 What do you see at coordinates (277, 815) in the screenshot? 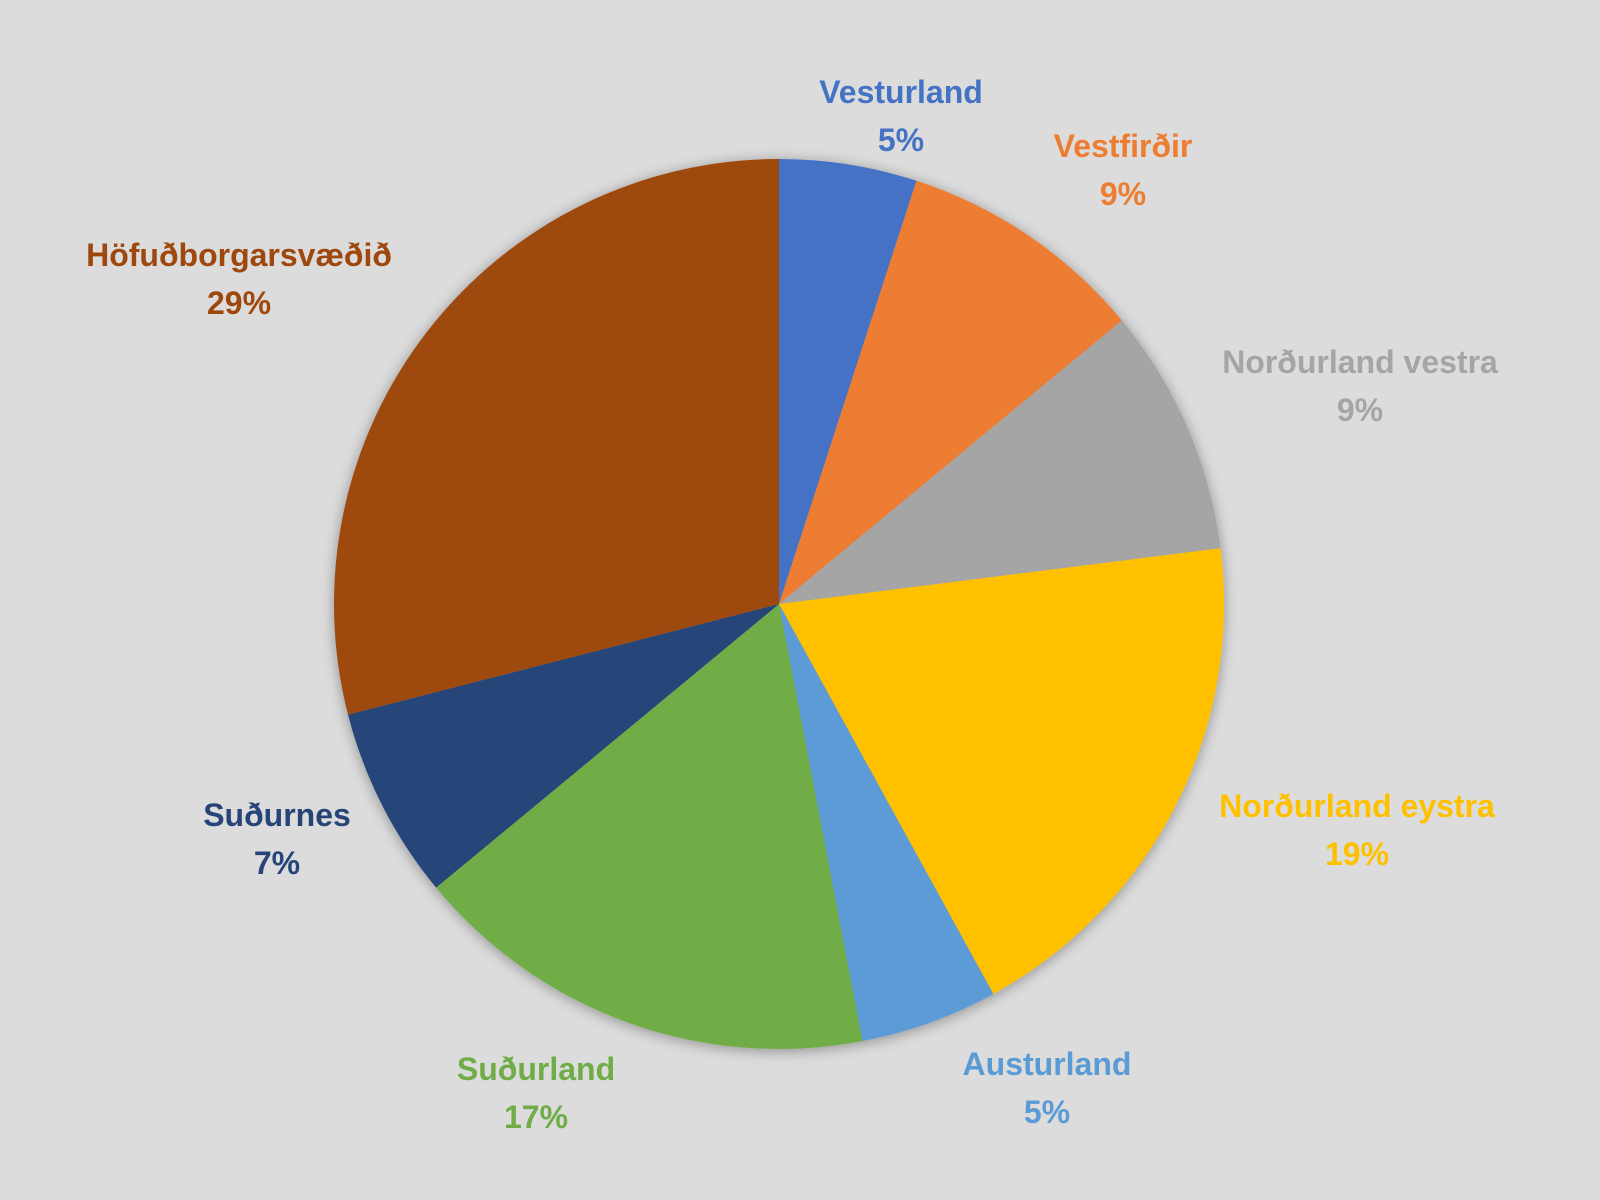
I see `slice-name: Suðurnes` at bounding box center [277, 815].